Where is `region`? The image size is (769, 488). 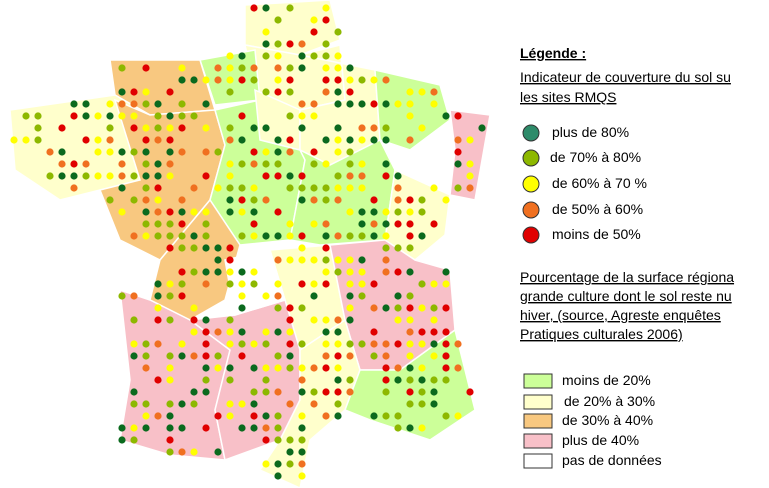
region is located at coordinates (175, 374).